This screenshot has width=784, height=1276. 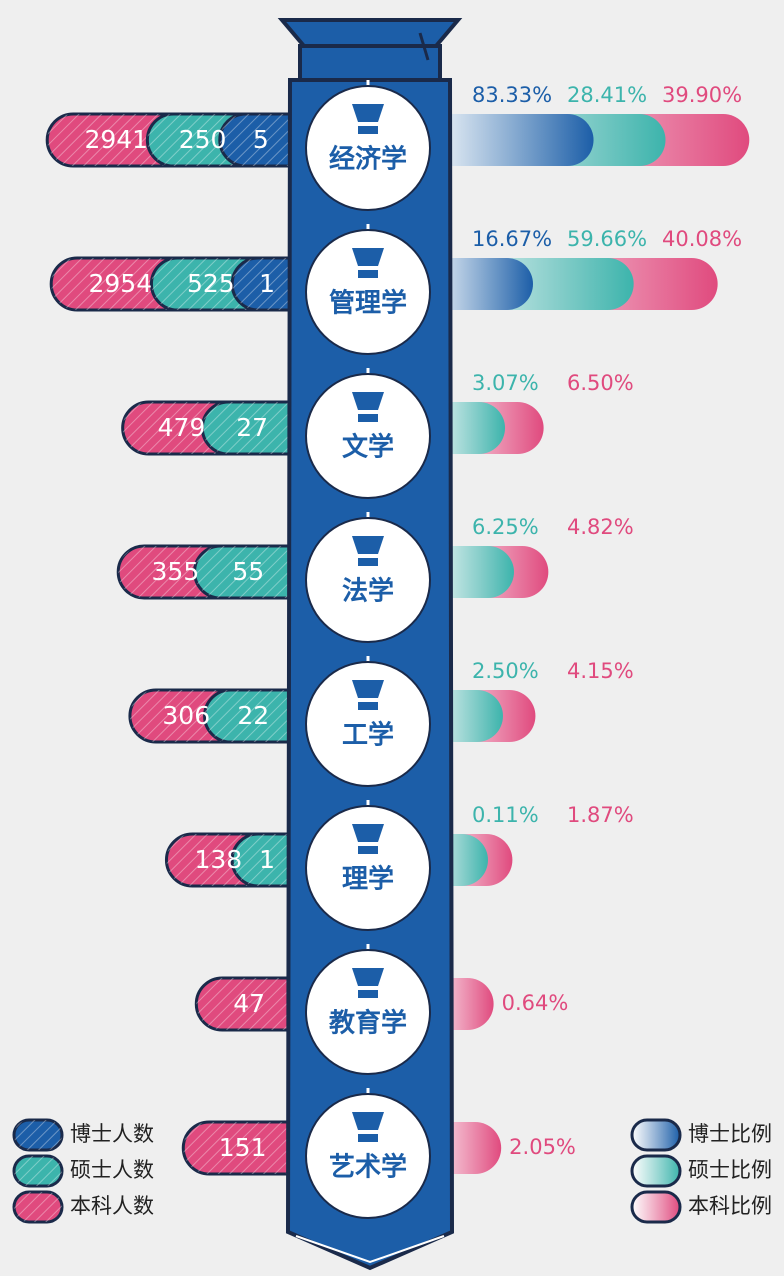 What do you see at coordinates (368, 303) in the screenshot?
I see `category-label: 管理学` at bounding box center [368, 303].